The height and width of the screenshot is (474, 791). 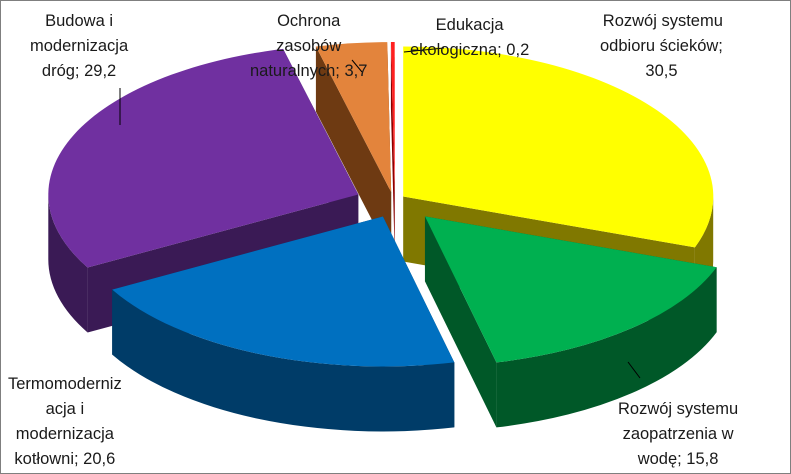 What do you see at coordinates (661, 46) in the screenshot?
I see `label-odbior-sciekow: Rozwój systemu odbioru ścieków; 30,5` at bounding box center [661, 46].